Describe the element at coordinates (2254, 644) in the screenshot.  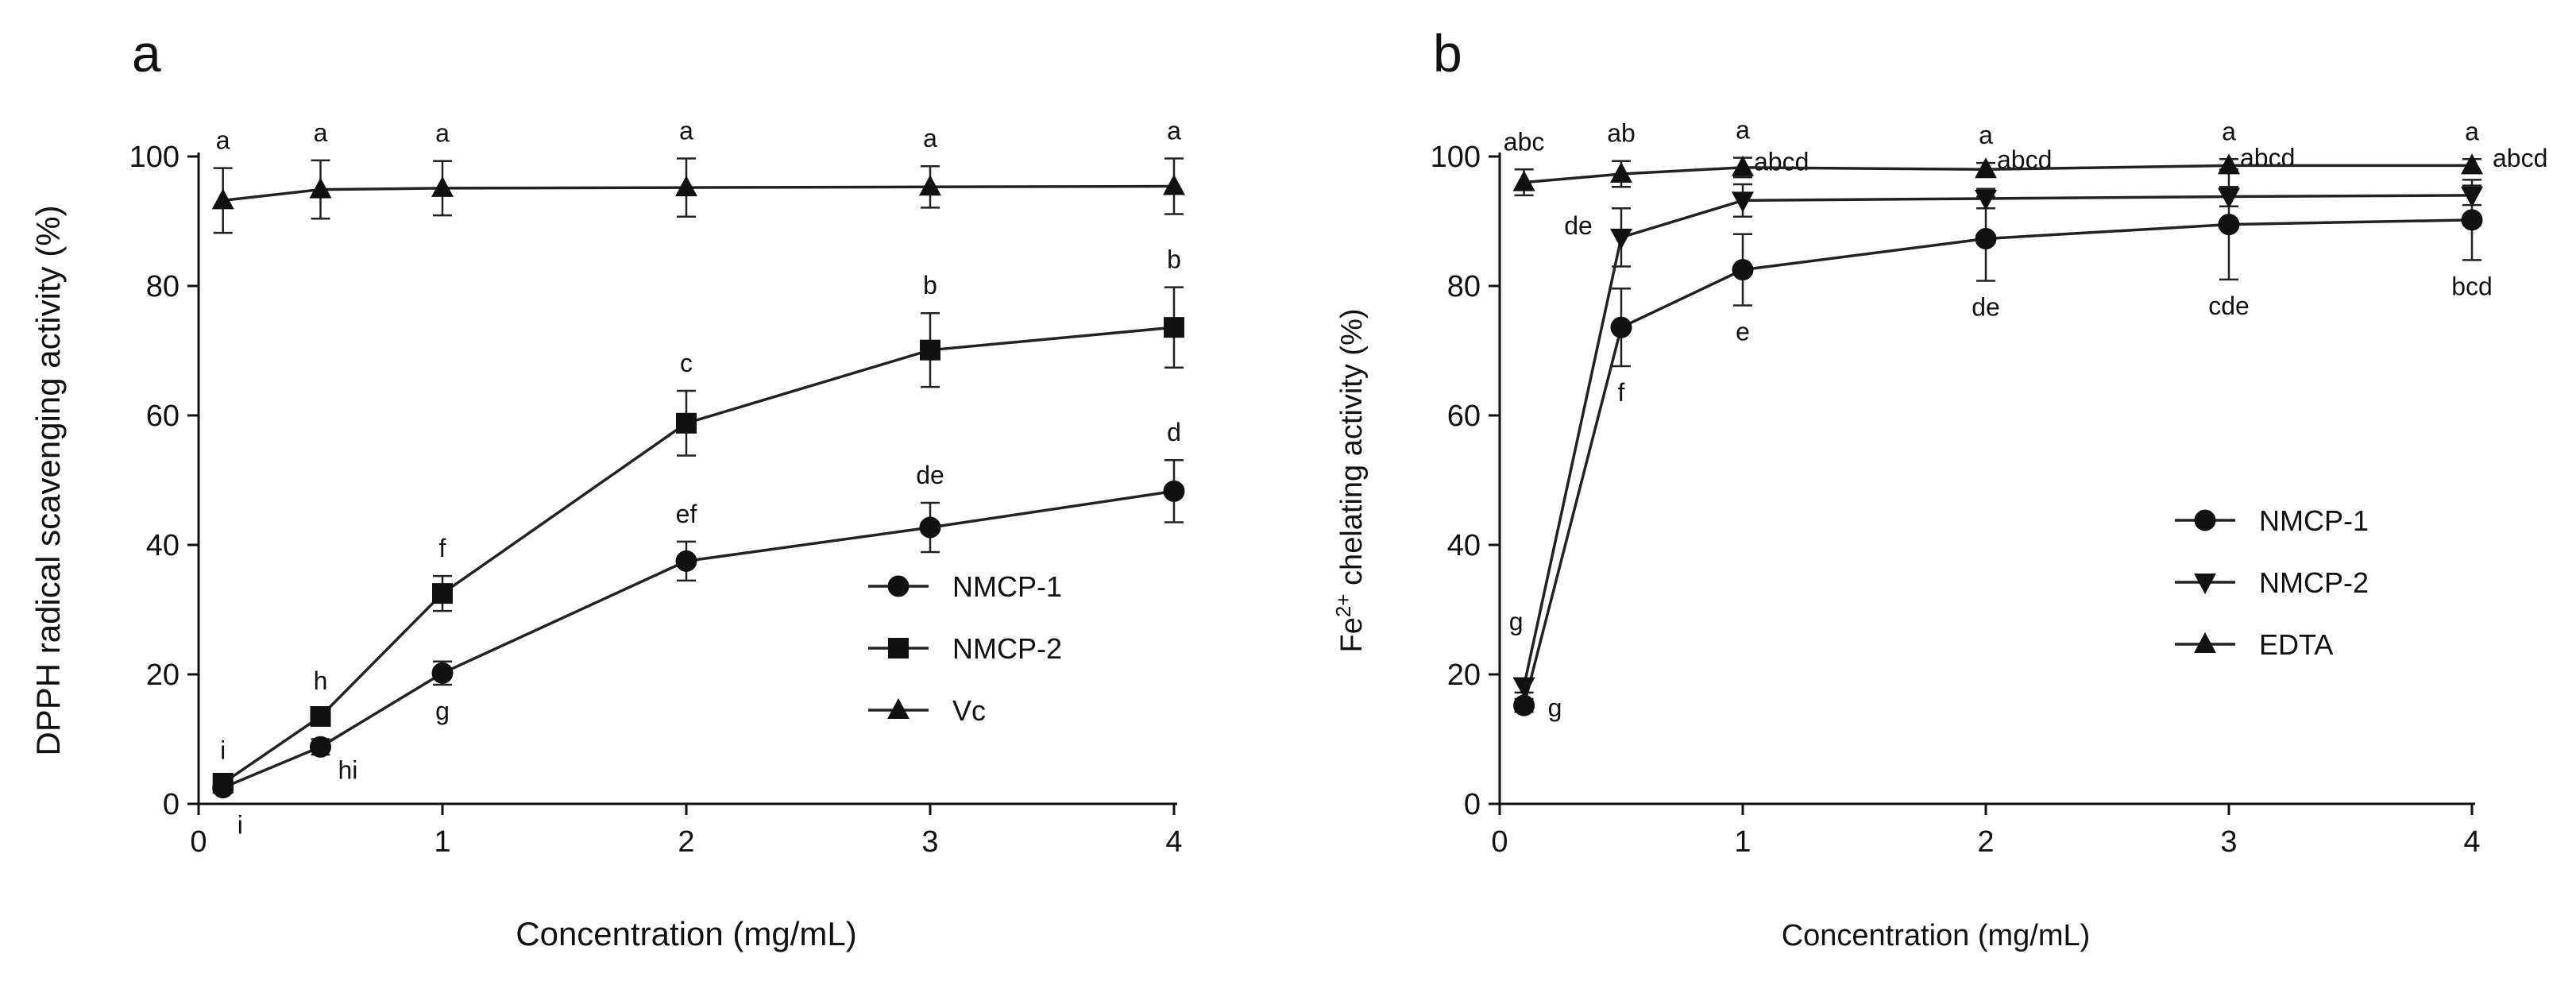
I see `legend-item: EDTA` at that location.